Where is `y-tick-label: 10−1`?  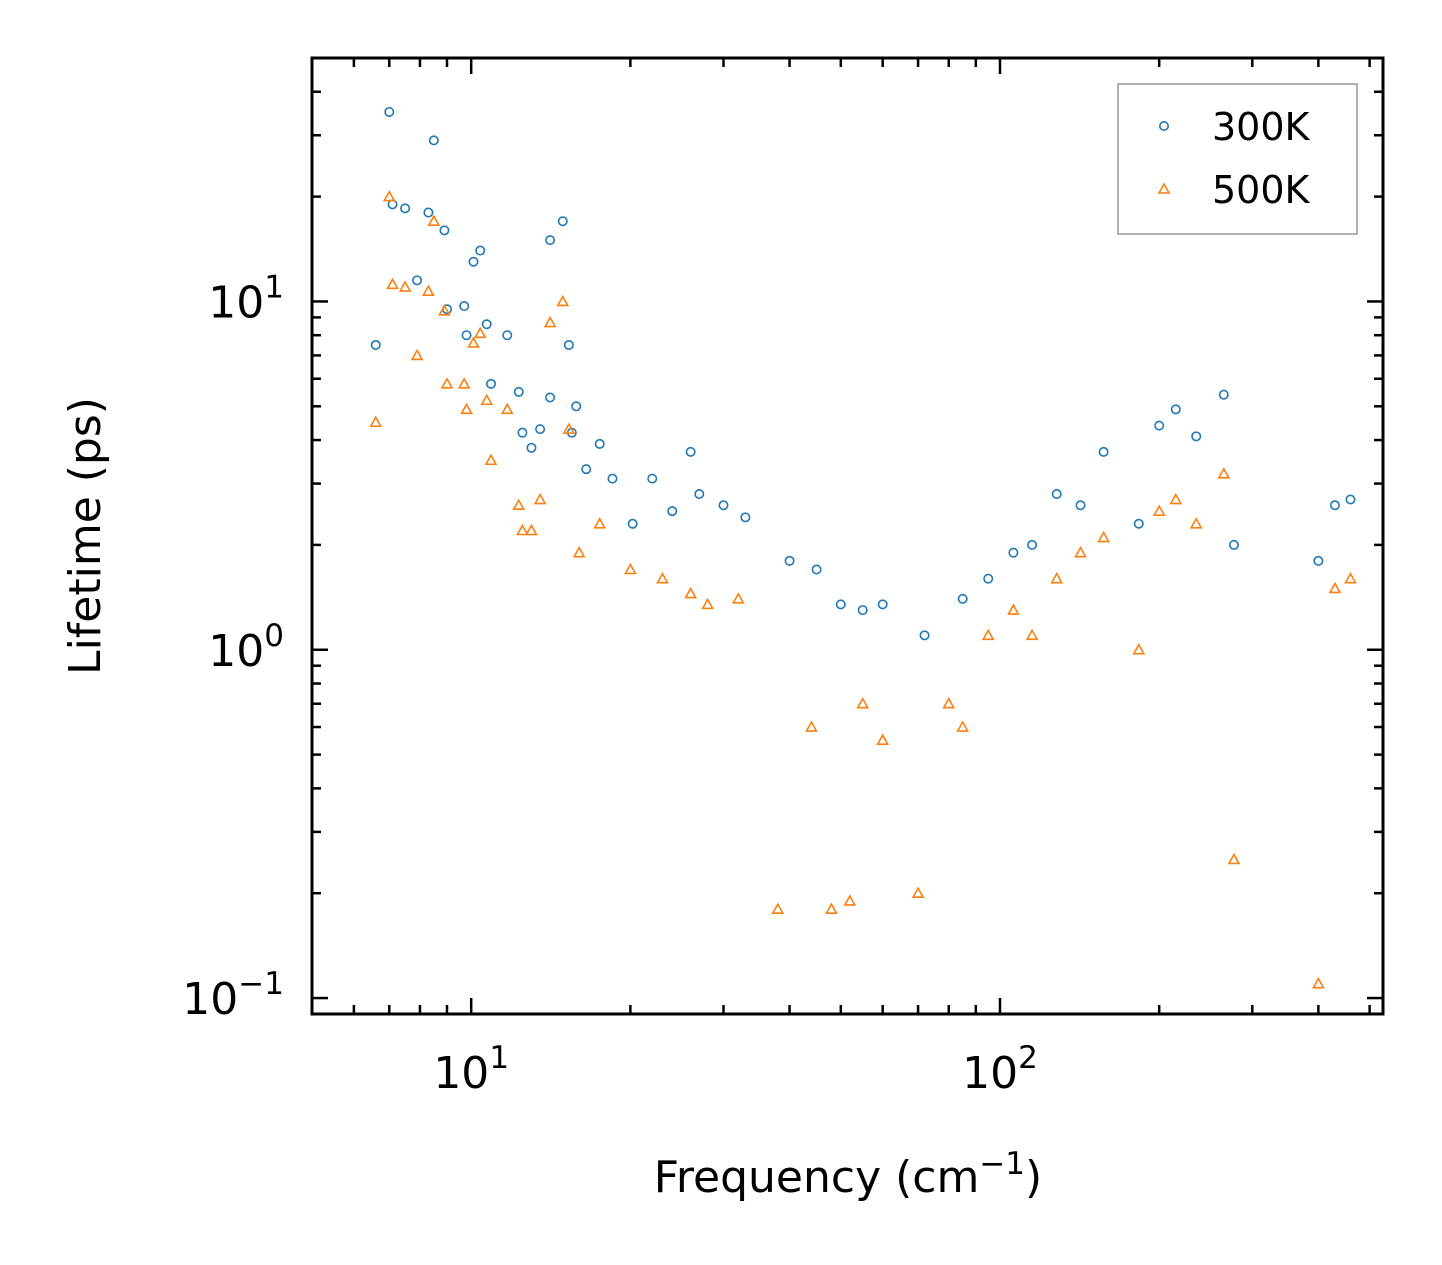
y-tick-label: 10−1 is located at coordinates (233, 995).